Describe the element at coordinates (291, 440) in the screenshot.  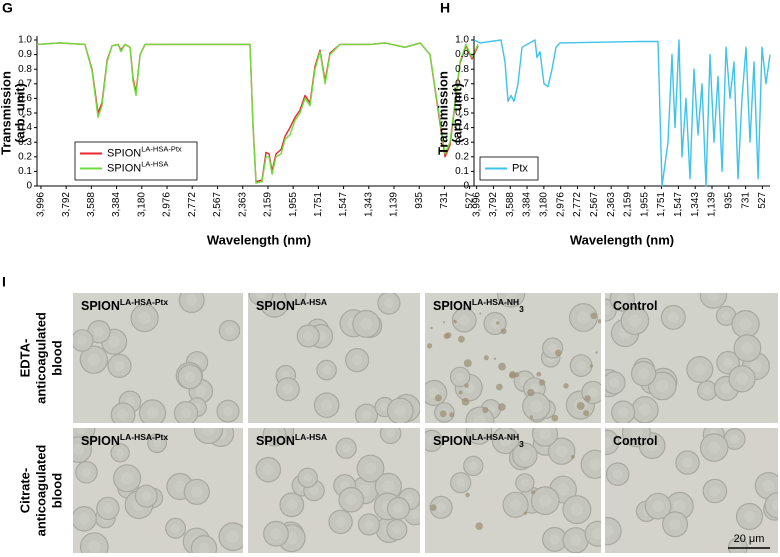
I see `column-header: SPIONLA-HSA` at that location.